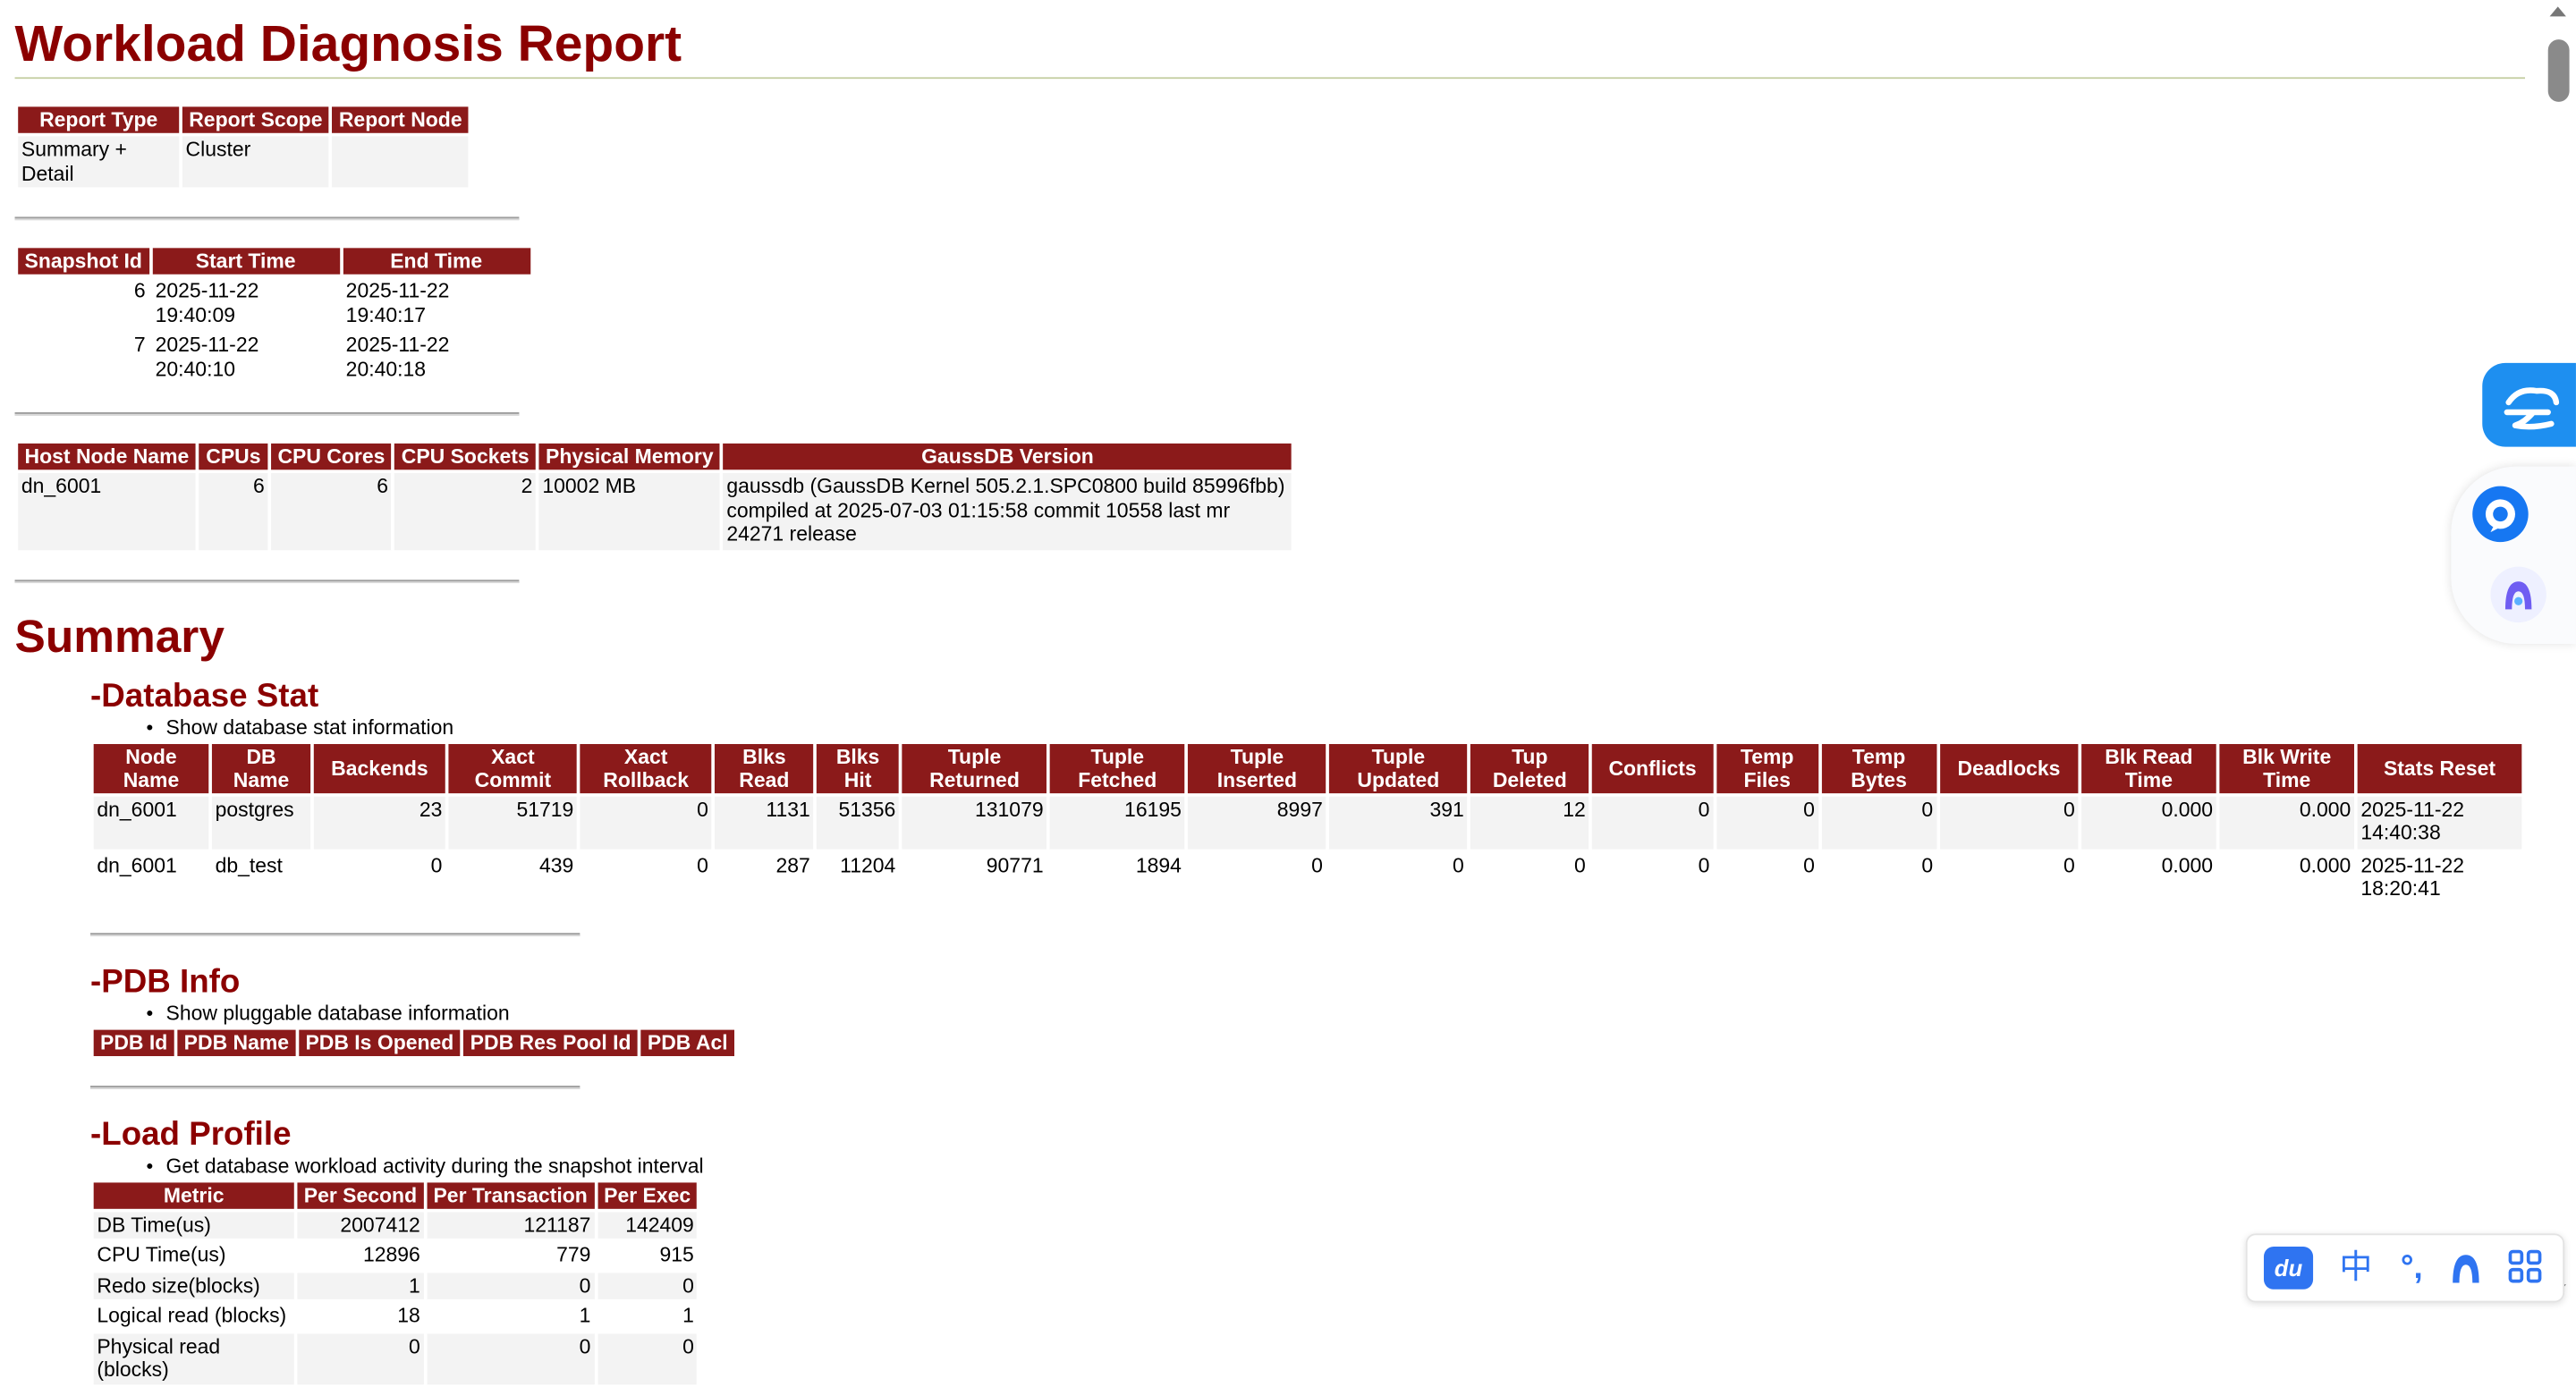 The height and width of the screenshot is (1387, 2576). Describe the element at coordinates (512, 877) in the screenshot. I see `table-cell: 439` at that location.